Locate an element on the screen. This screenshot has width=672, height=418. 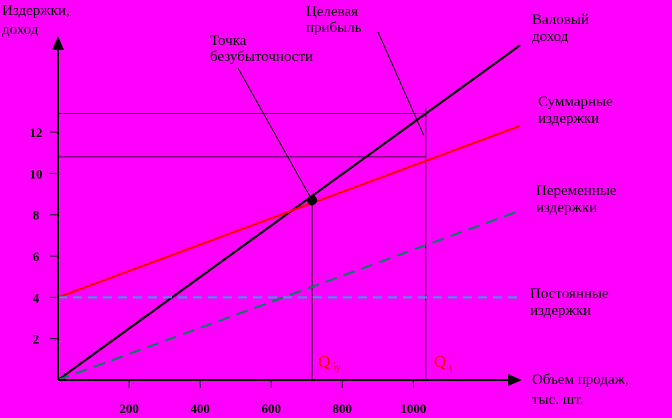
x-axis-title: Объем продаж, тыс. шт. is located at coordinates (580, 390).